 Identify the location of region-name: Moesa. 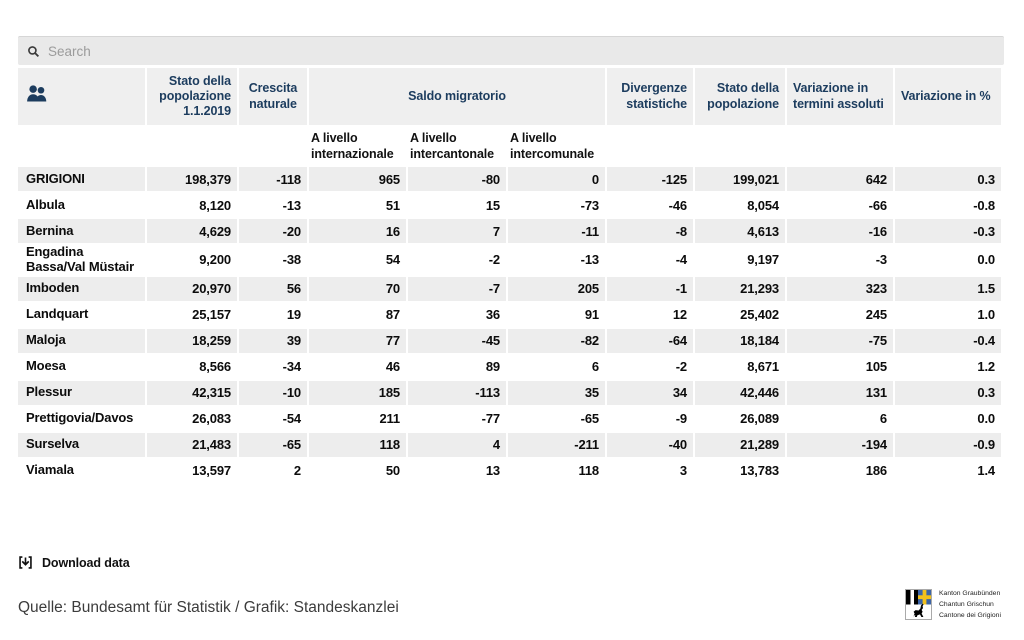
(81, 366).